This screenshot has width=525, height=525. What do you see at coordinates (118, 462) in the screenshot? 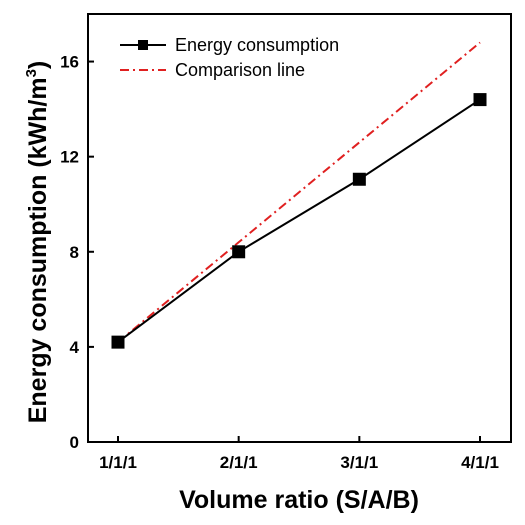
I see `x-tick-label: 1/1/1` at bounding box center [118, 462].